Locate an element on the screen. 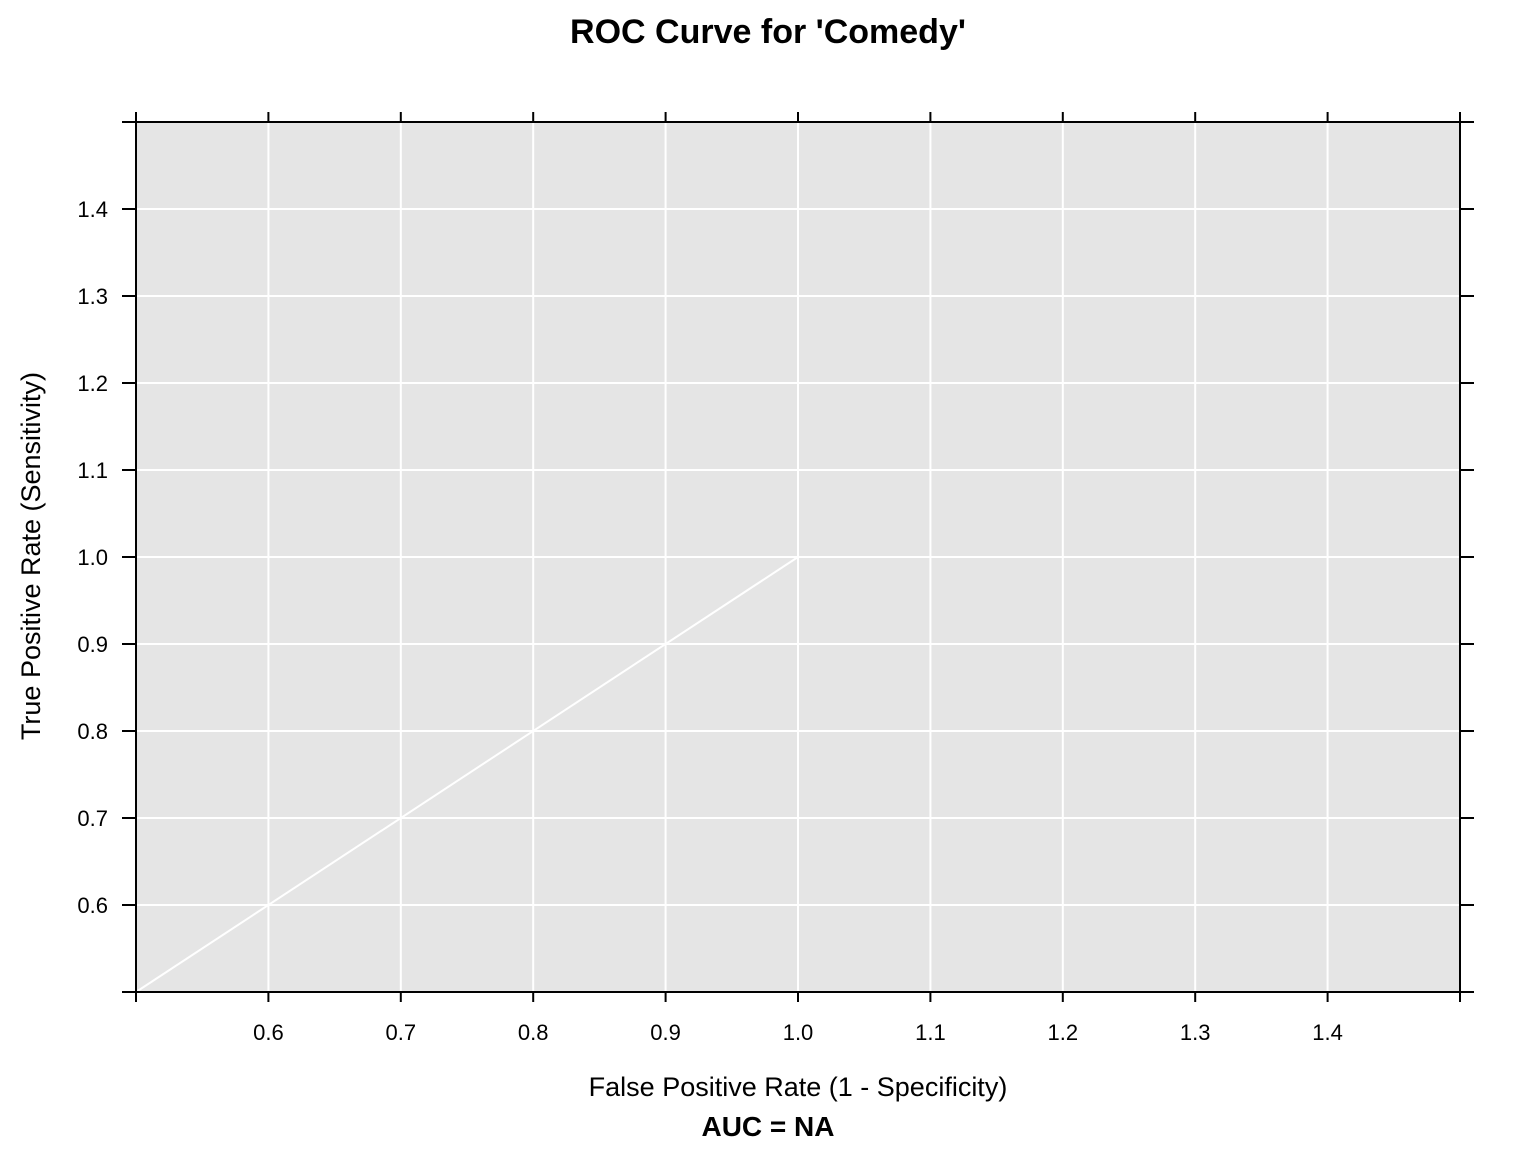  x-tick-label: 0.9 is located at coordinates (665, 1032).